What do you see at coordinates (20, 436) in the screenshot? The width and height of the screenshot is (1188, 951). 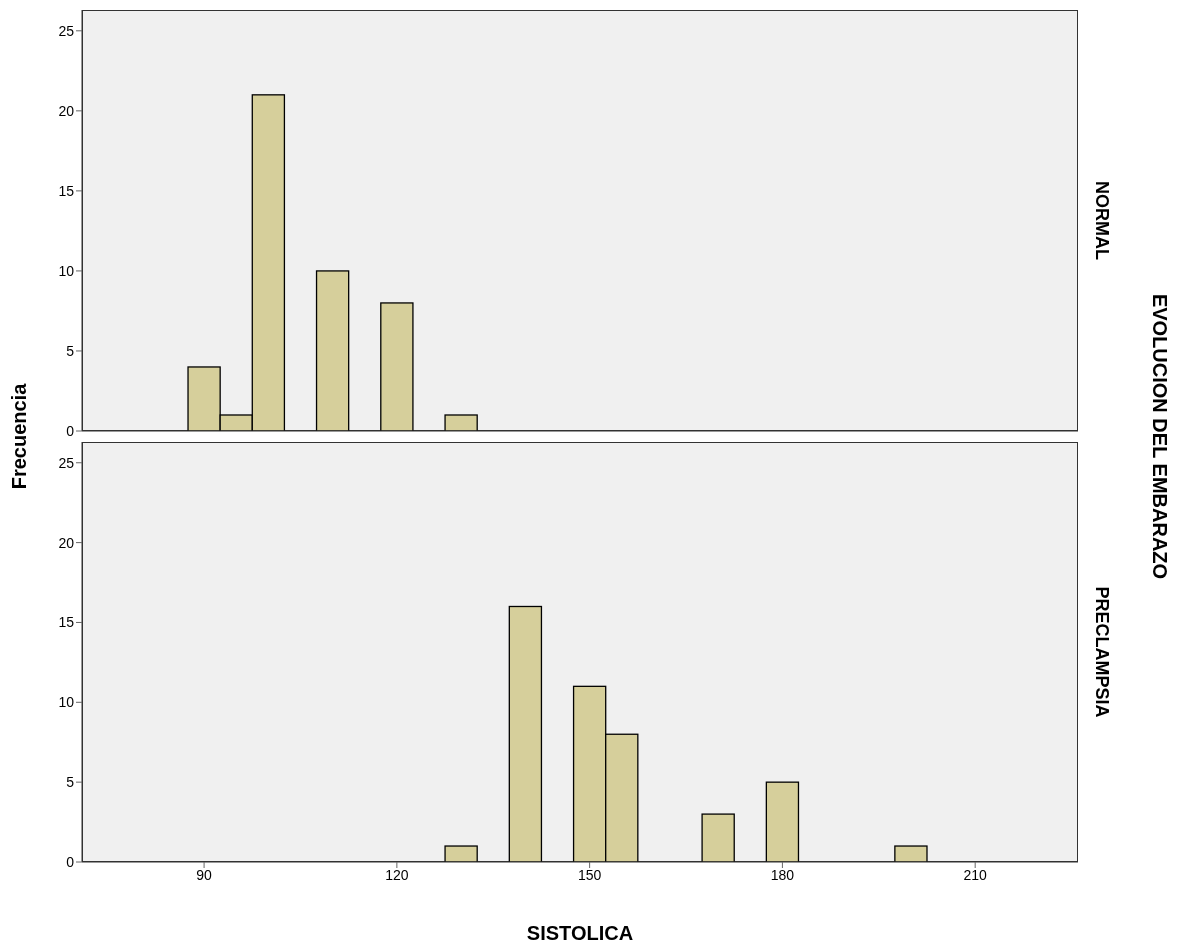 I see `y-axis-title: Frecuencia` at bounding box center [20, 436].